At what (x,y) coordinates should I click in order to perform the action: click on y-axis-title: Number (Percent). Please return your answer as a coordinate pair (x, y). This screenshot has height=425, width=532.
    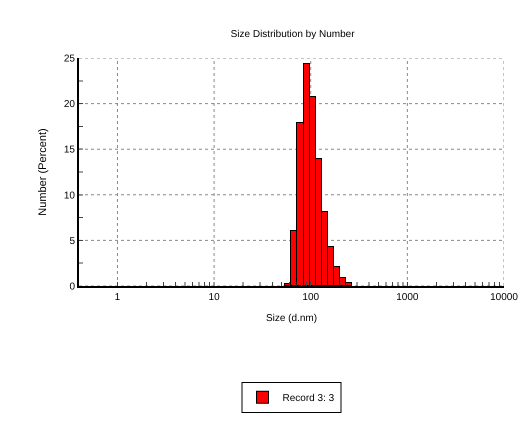
    Looking at the image, I should click on (43, 172).